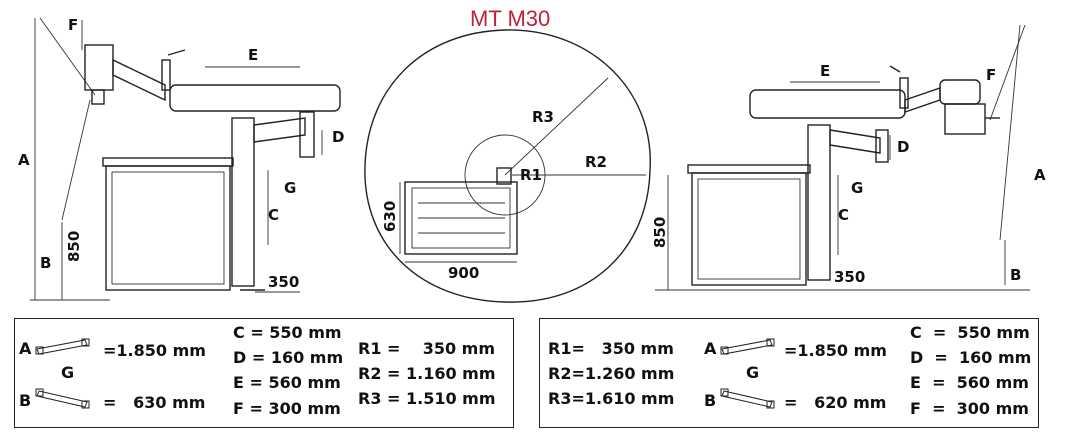  I want to click on arm-b-value: = 620 mm, so click(835, 402).